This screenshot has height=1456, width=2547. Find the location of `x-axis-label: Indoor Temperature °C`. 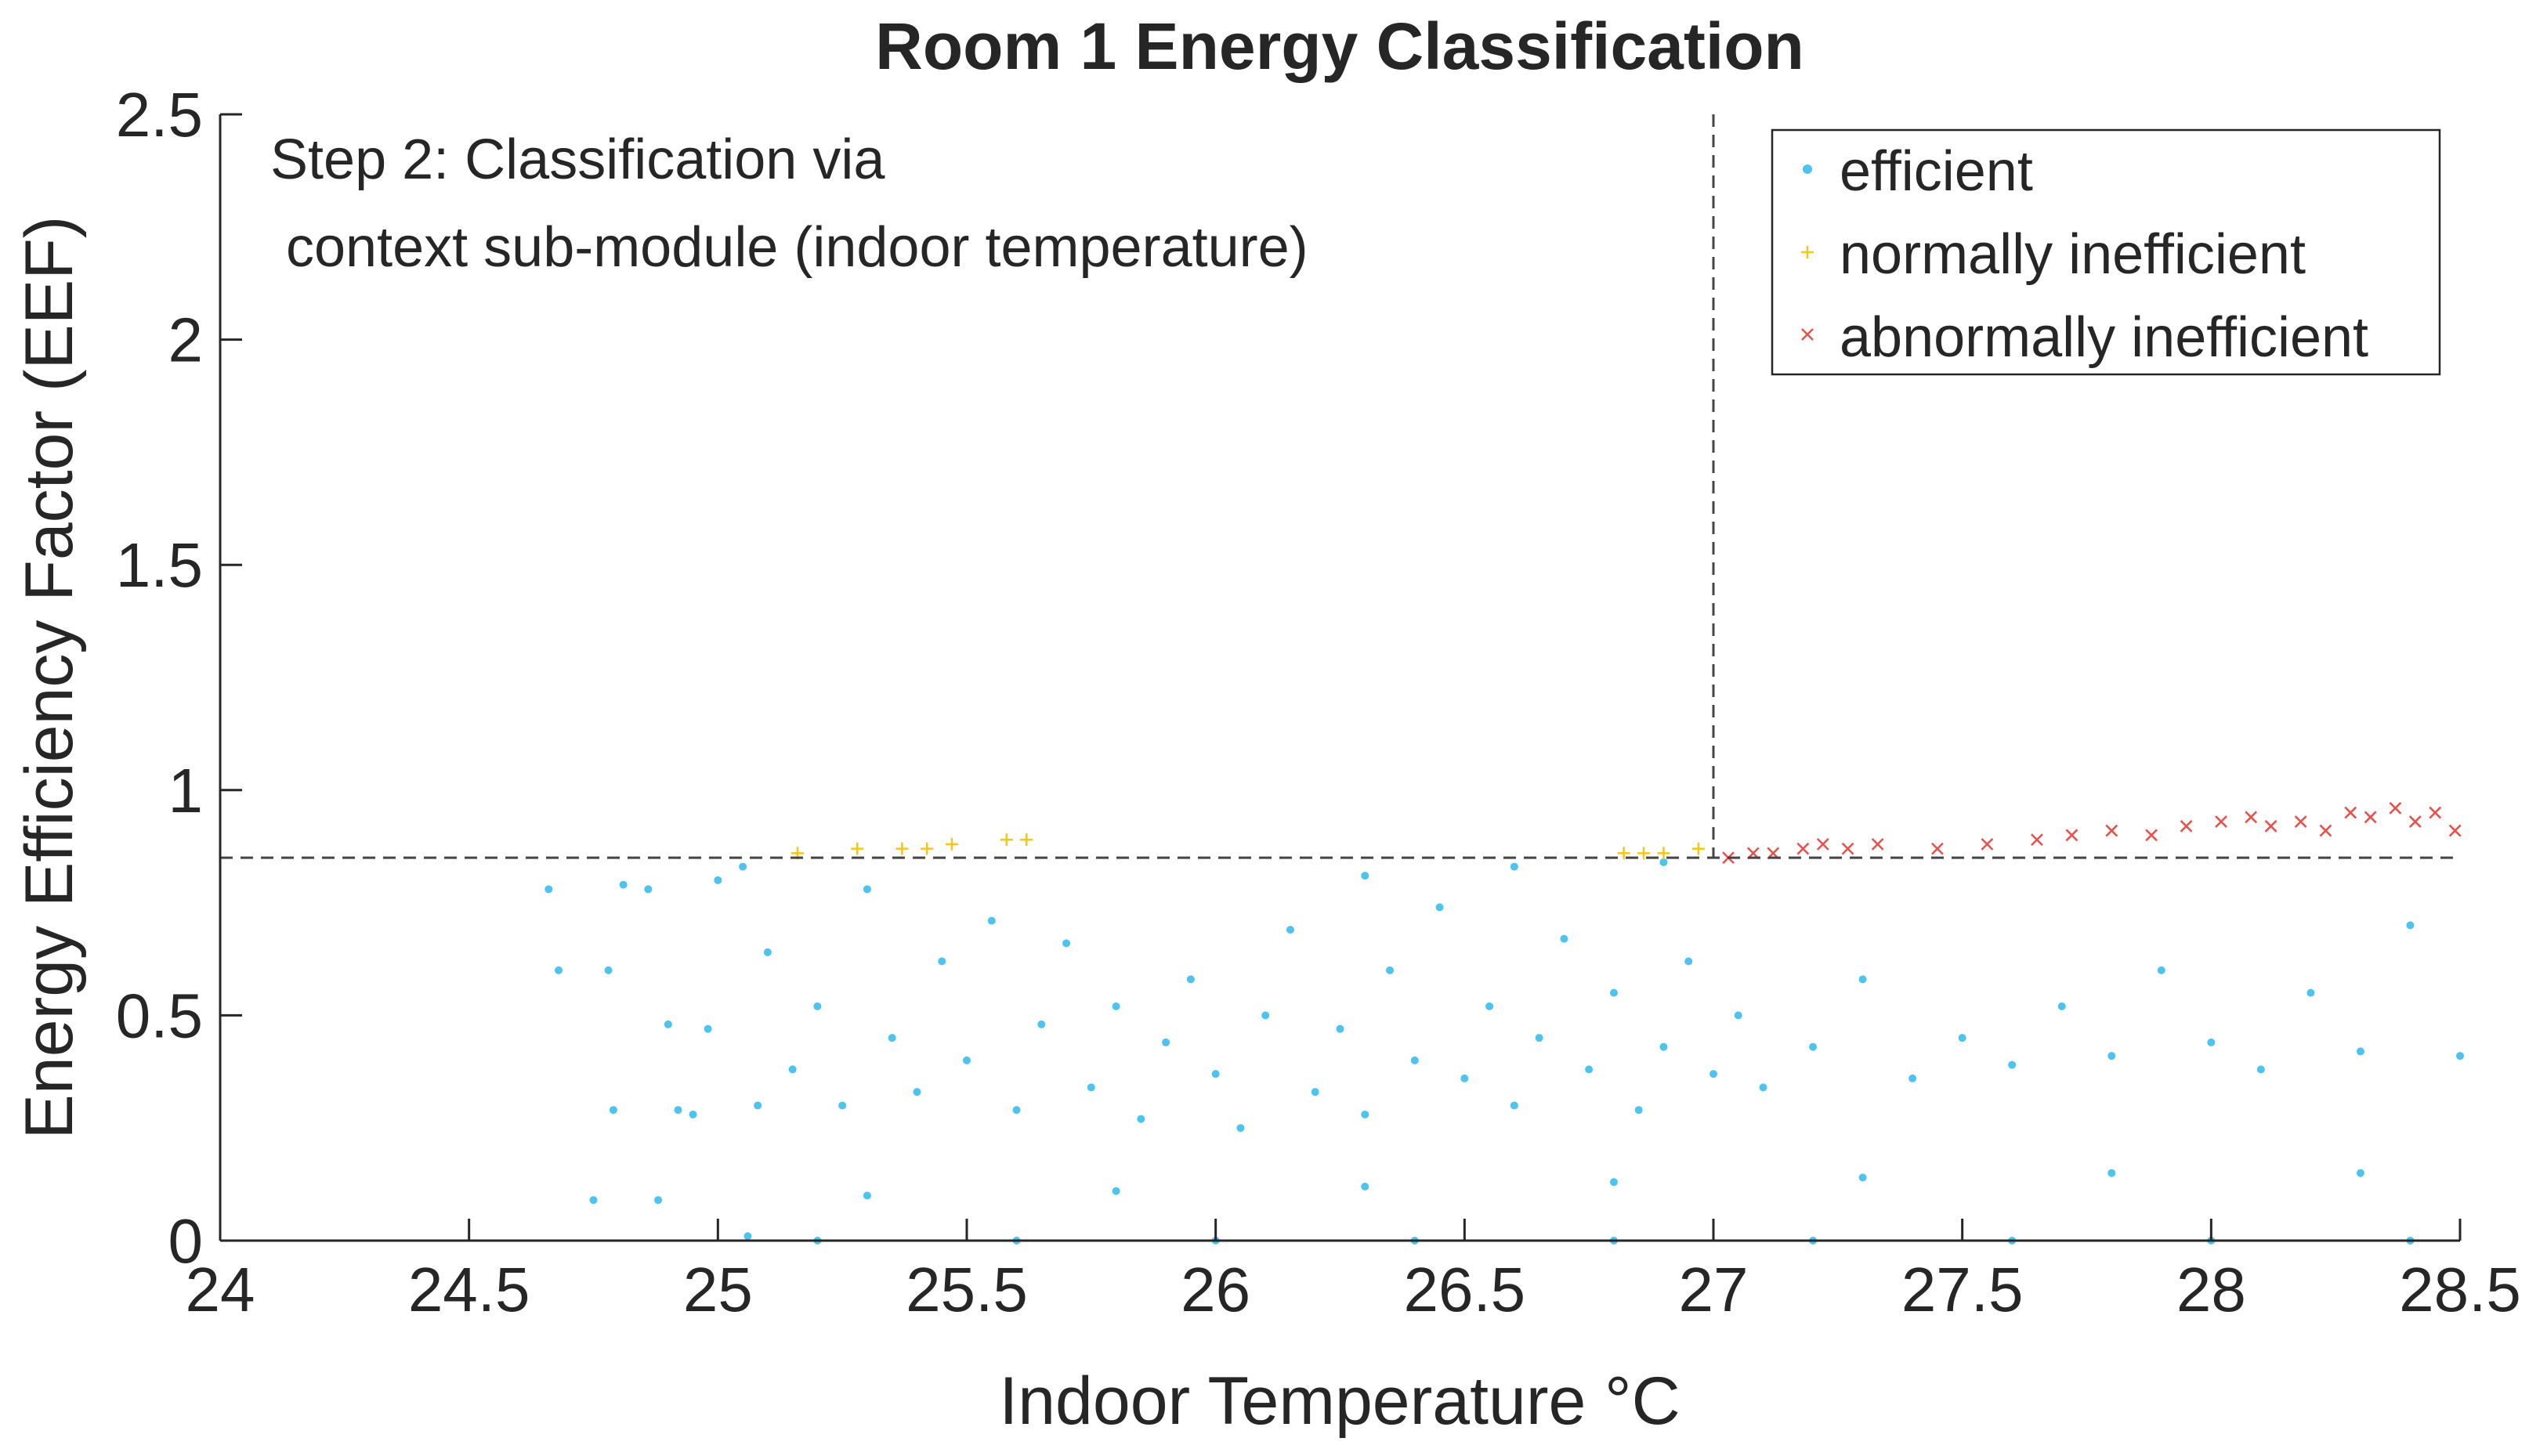

x-axis-label: Indoor Temperature °C is located at coordinates (1340, 1401).